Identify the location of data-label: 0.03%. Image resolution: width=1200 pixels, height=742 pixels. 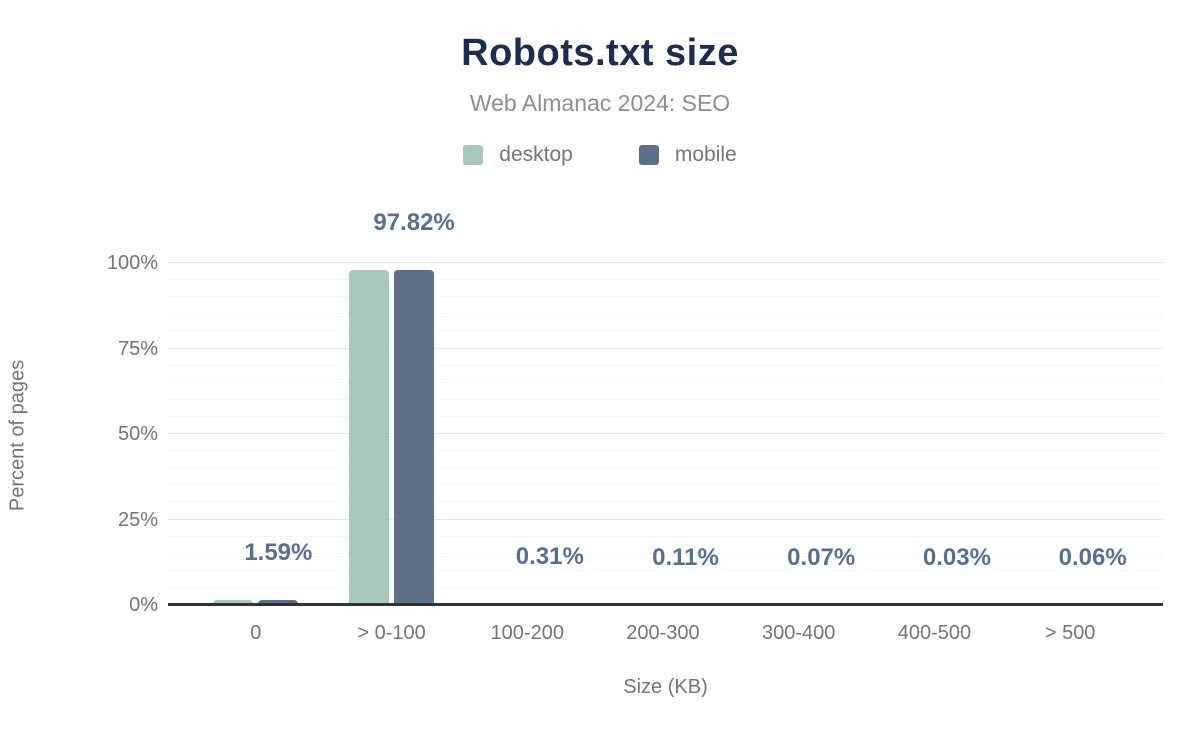
(956, 557).